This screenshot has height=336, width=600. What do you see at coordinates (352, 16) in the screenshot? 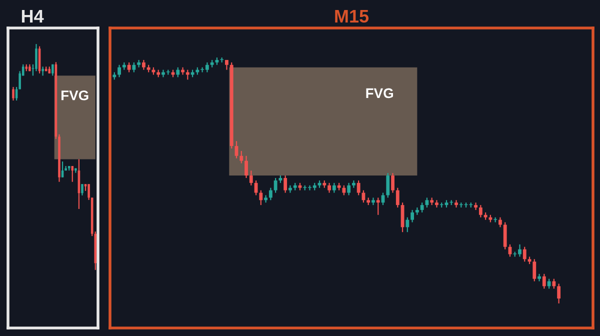
I see `chart-title: M15` at bounding box center [352, 16].